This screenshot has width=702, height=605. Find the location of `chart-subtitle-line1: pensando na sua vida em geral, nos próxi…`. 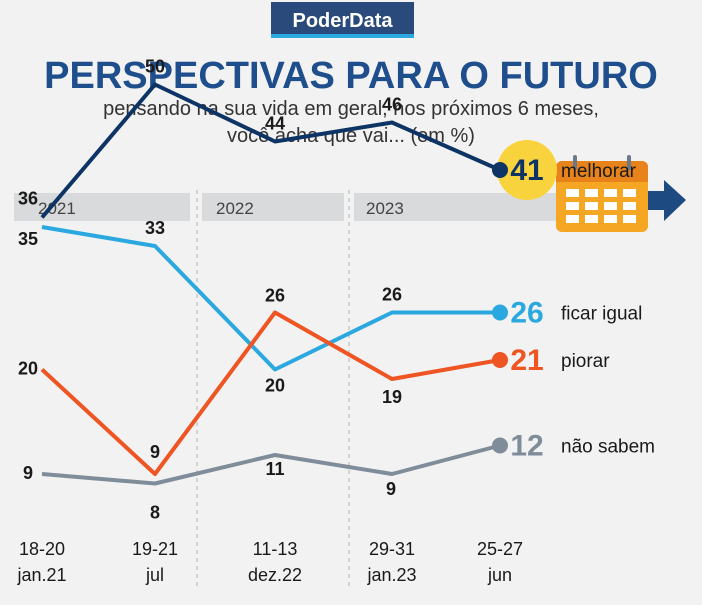

chart-subtitle-line1: pensando na sua vida em geral, nos próxi… is located at coordinates (351, 109).